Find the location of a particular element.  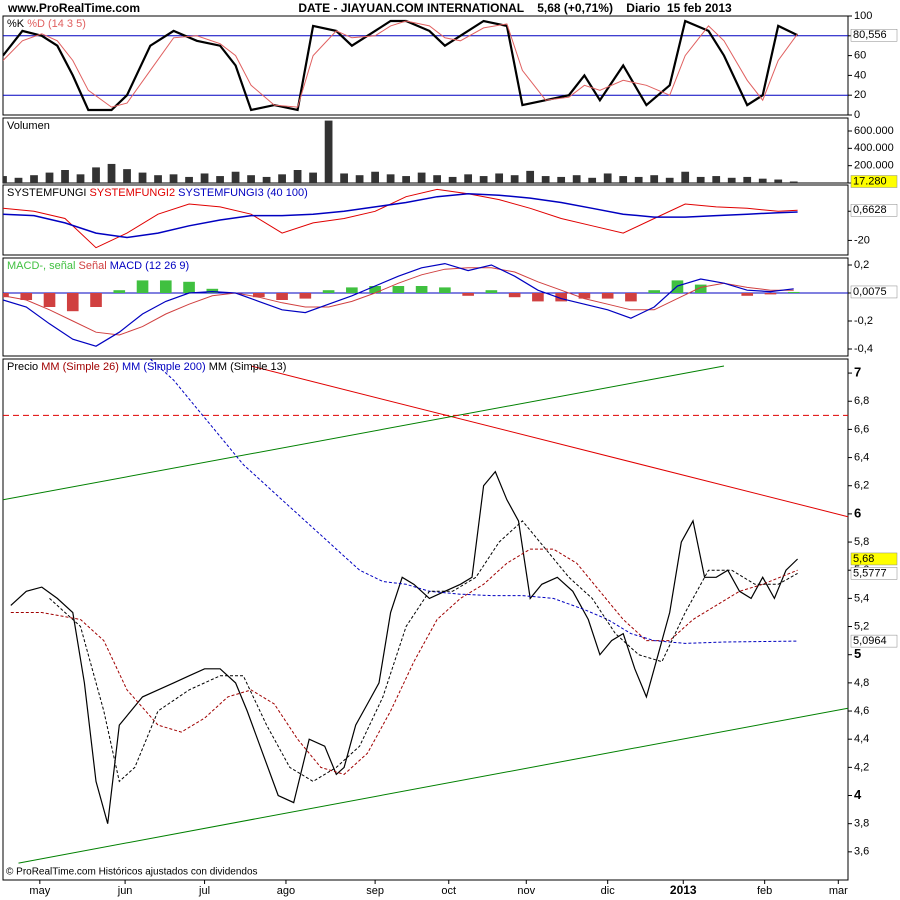

y-tick-label: 4,8 is located at coordinates (861, 683).